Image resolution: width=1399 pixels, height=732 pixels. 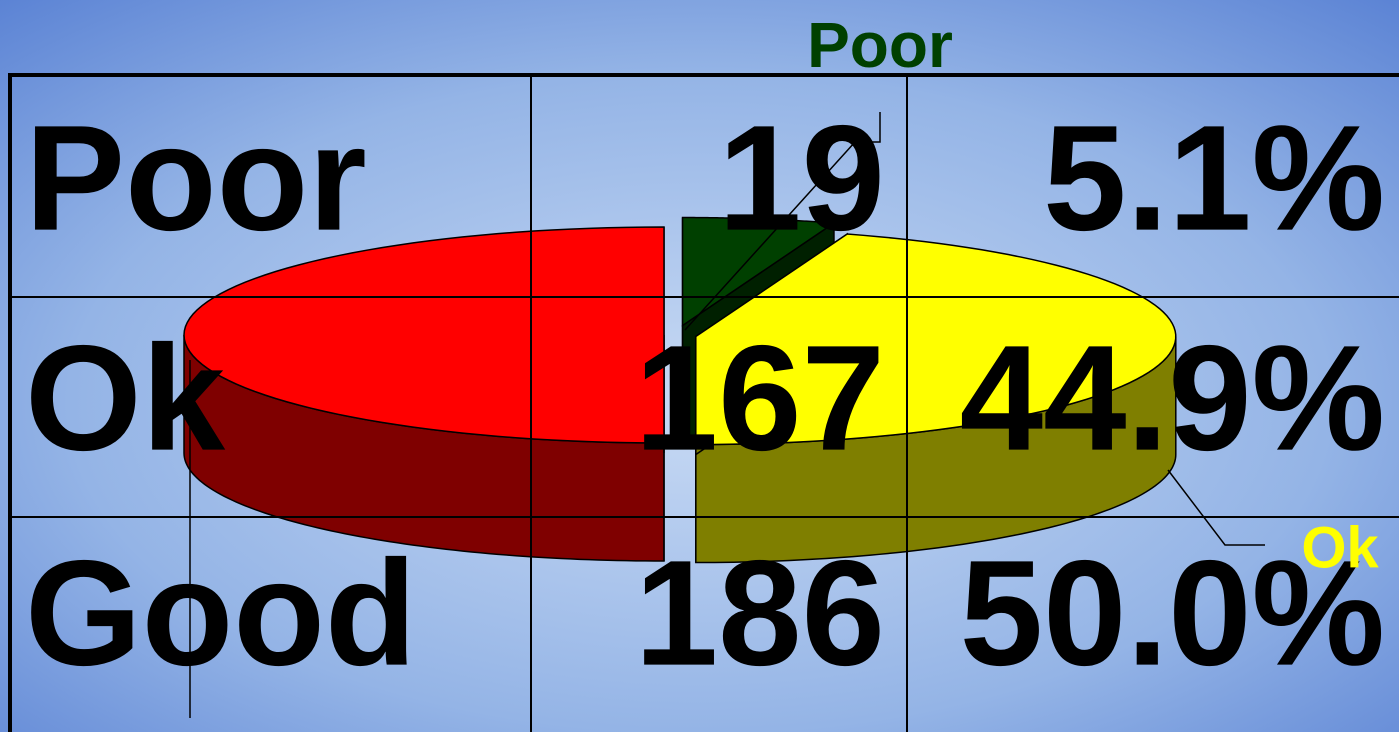 What do you see at coordinates (221, 613) in the screenshot?
I see `table-cell: Good` at bounding box center [221, 613].